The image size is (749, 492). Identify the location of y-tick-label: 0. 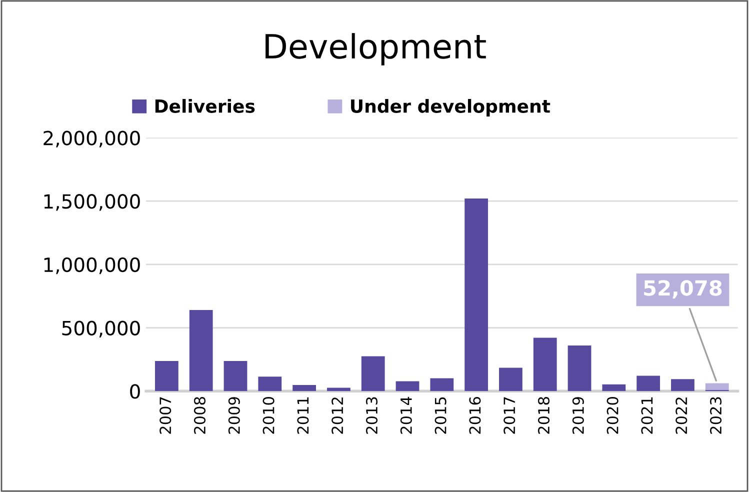
(135, 391).